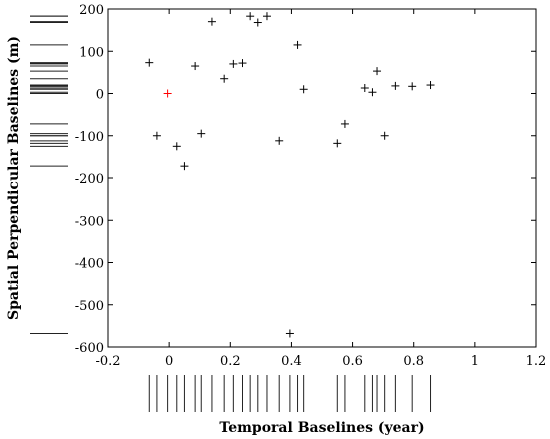  I want to click on y-tick-label: -500, so click(89, 306).